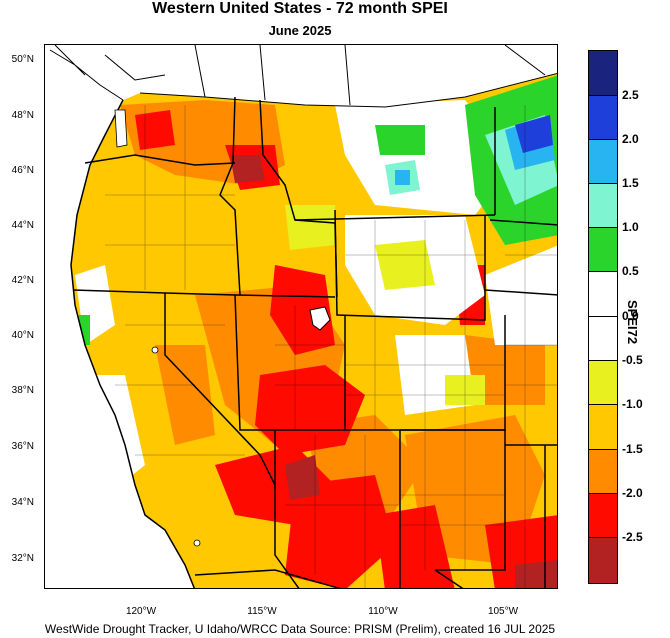 Image resolution: width=670 pixels, height=638 pixels. I want to click on lat-label-40: 40°N, so click(22, 335).